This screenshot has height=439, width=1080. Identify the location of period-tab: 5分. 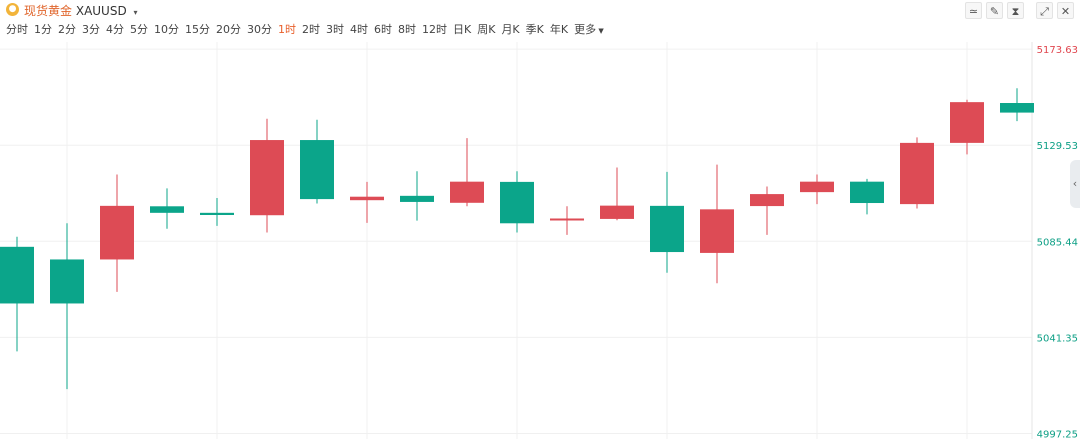
(136, 29).